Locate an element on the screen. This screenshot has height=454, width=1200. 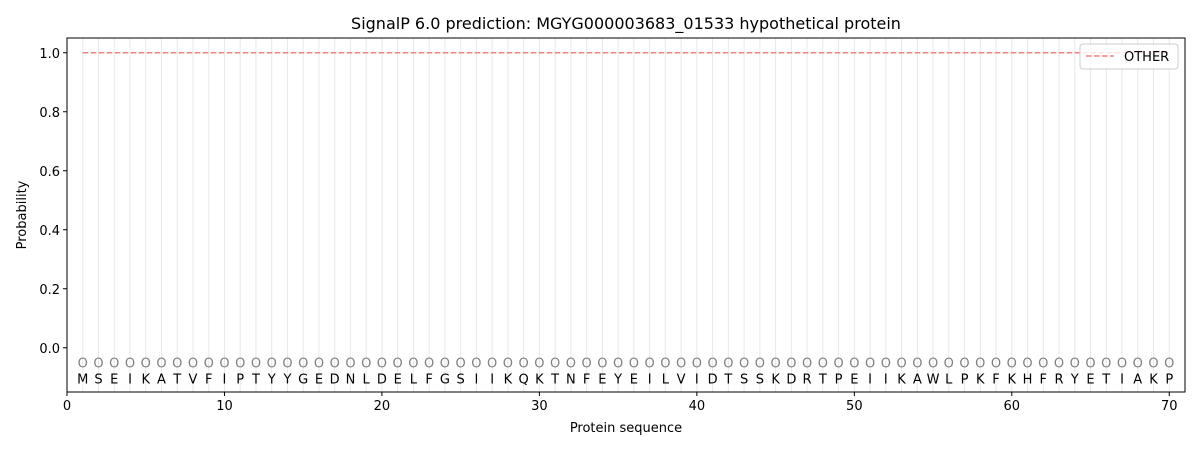
x-tick-label: 40 is located at coordinates (697, 406).